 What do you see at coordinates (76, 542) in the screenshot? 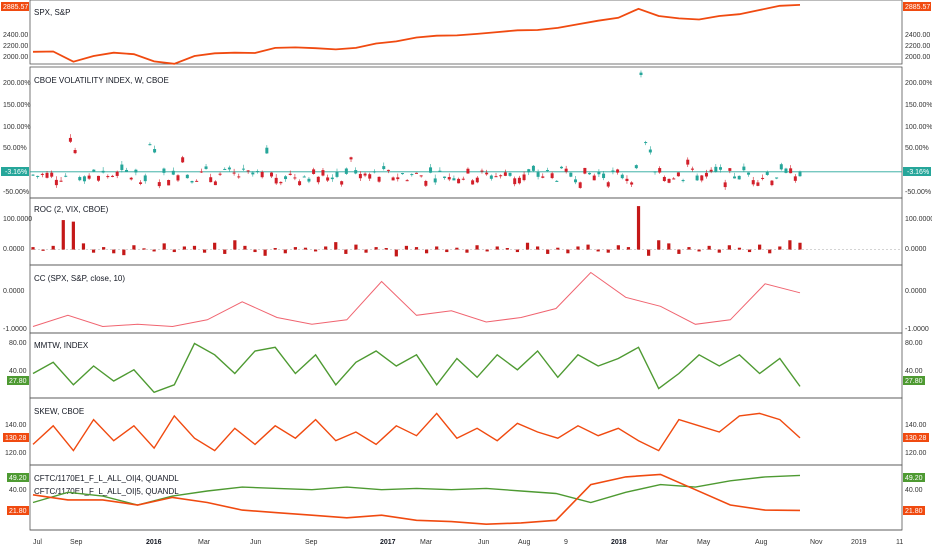
I see `x-tick-sep: Sep` at bounding box center [76, 542].